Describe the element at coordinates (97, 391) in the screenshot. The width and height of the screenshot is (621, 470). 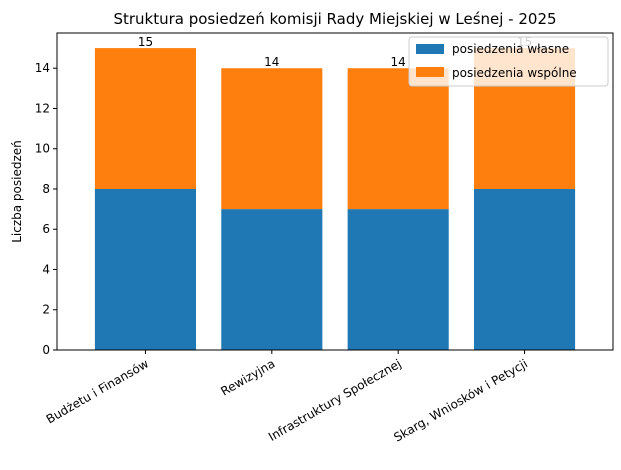
I see `x-tick-label-0: Budżetu i Finansów` at that location.